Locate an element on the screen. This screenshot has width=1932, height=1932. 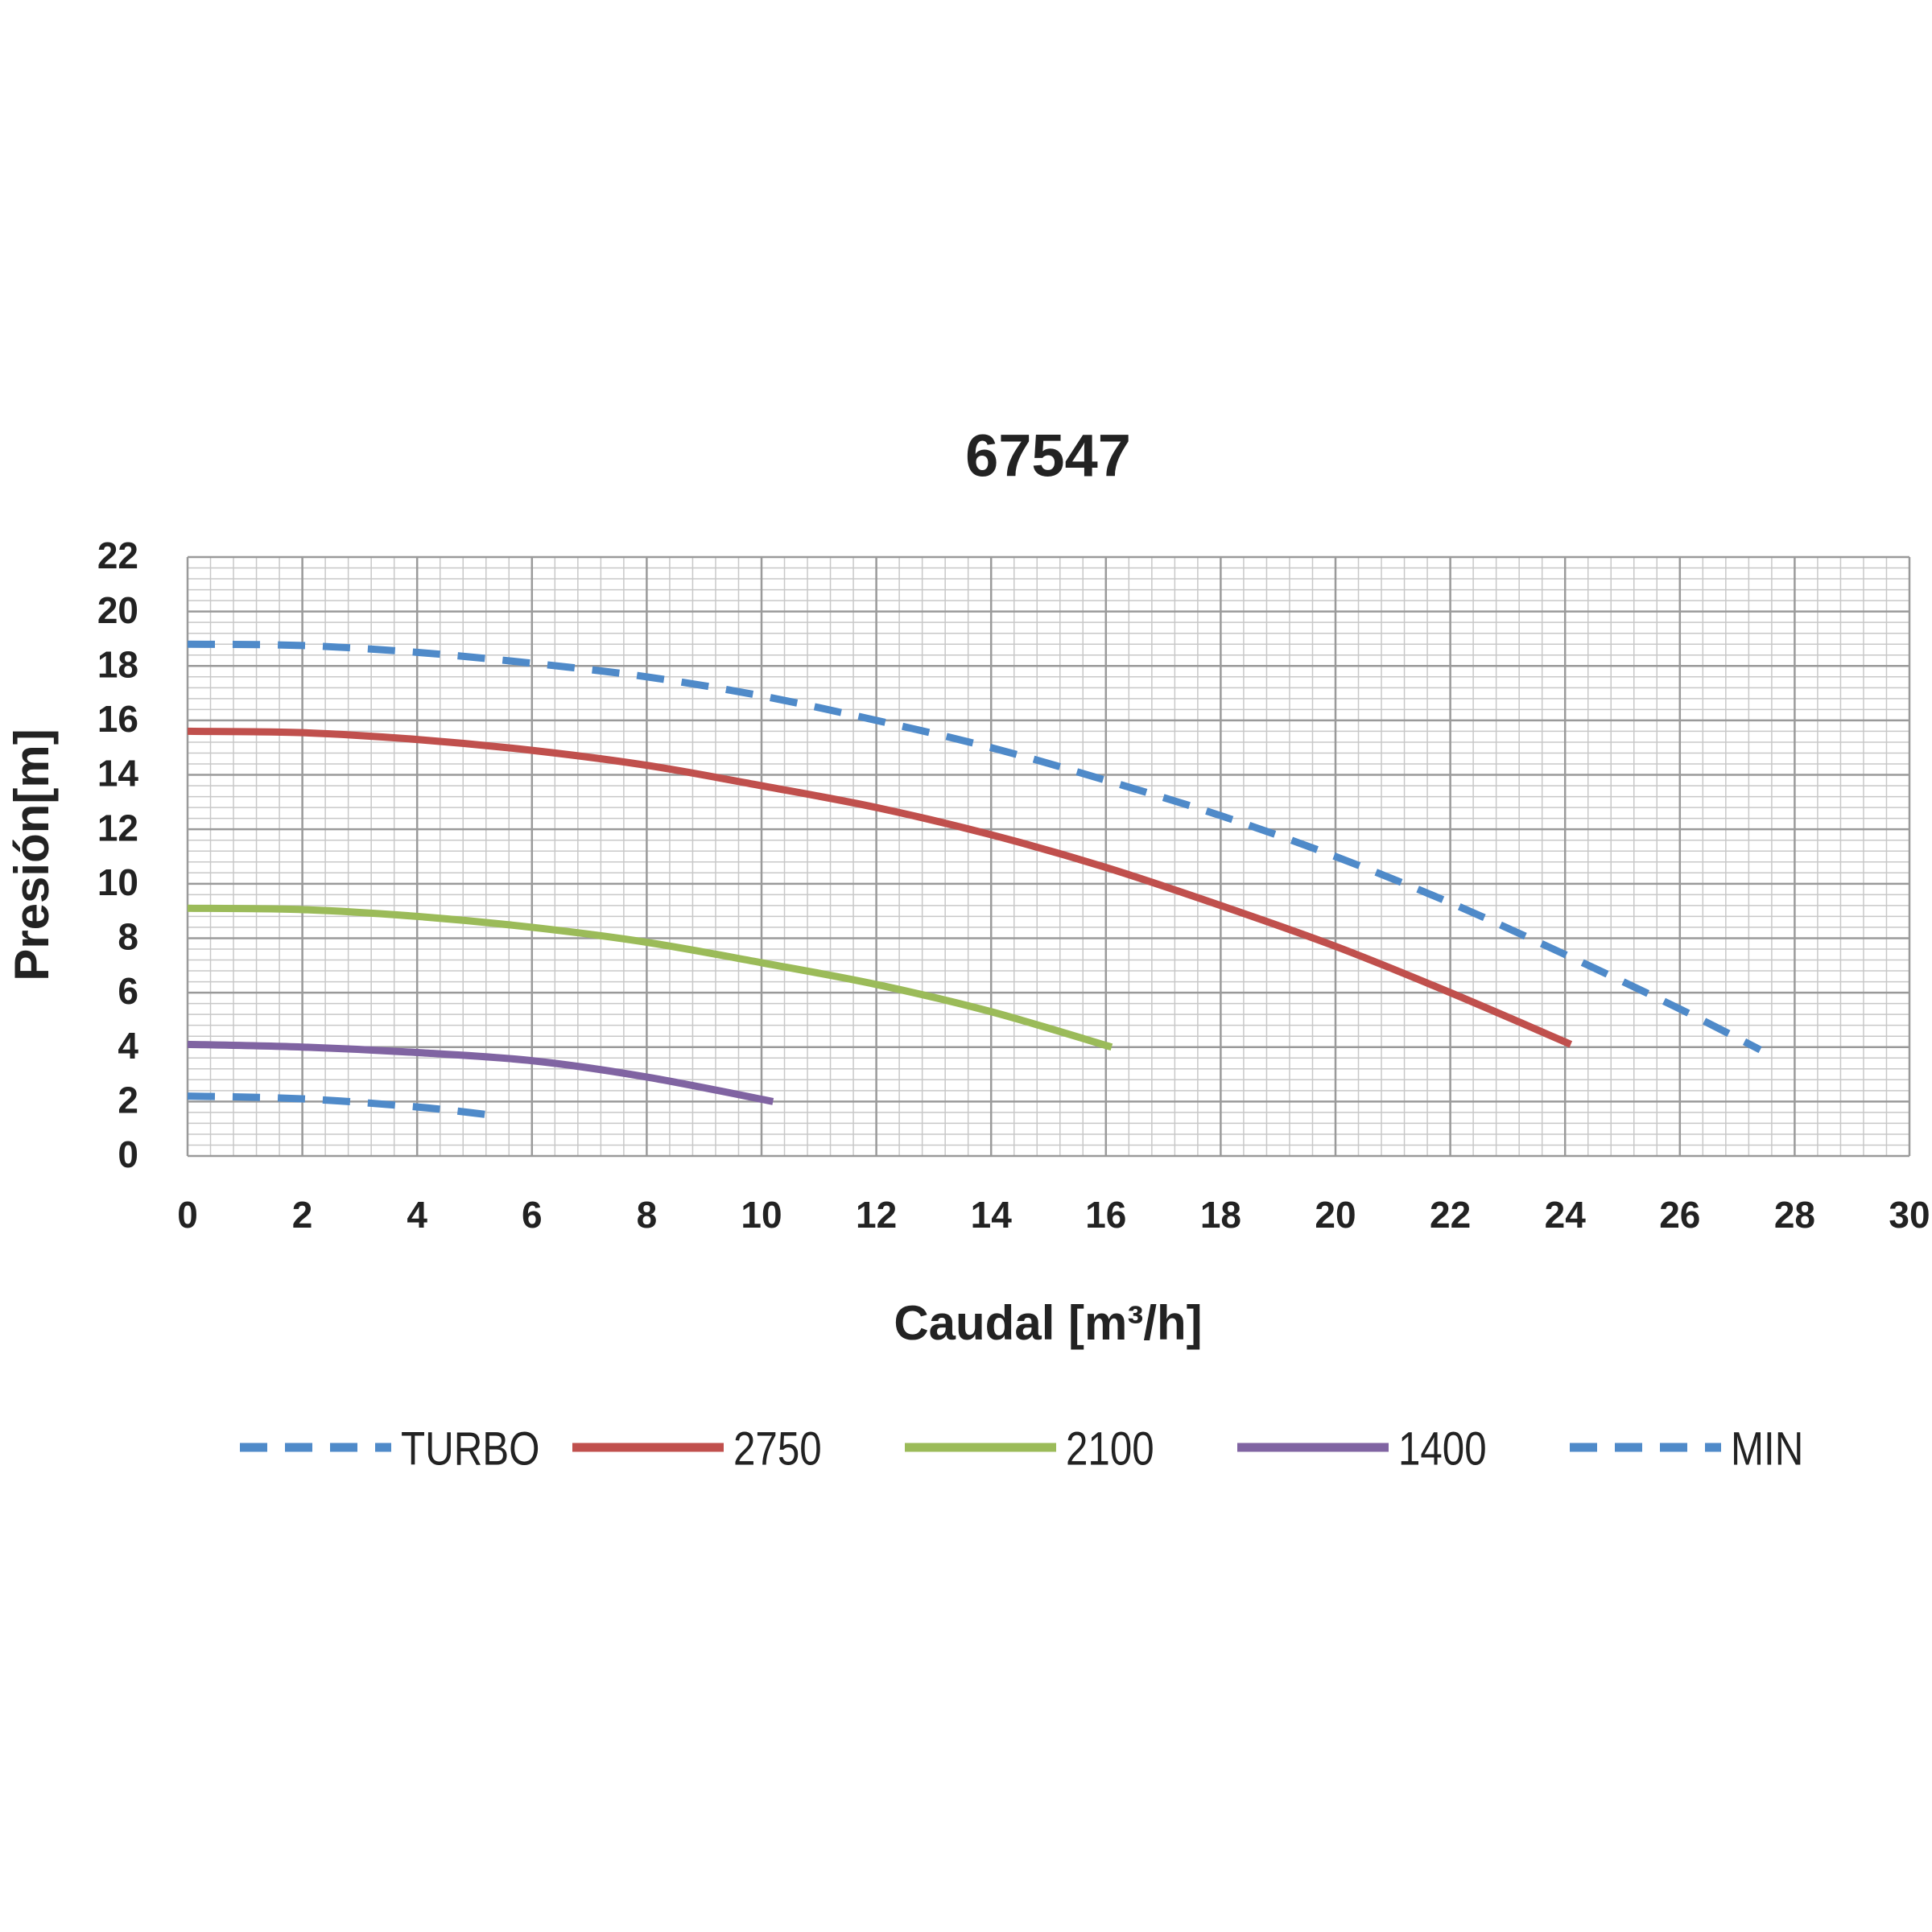
y-tick-label: 16 is located at coordinates (117, 719).